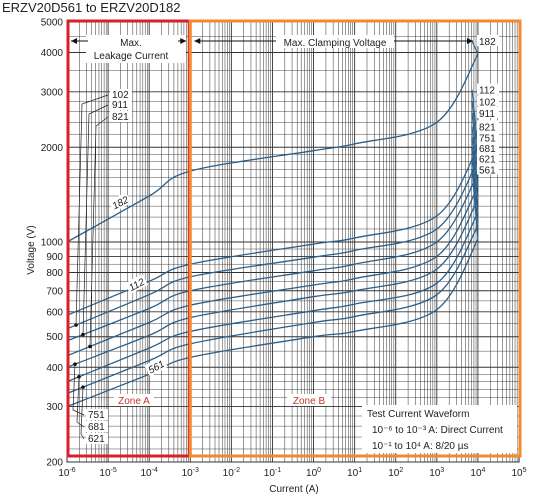  I want to click on x-tick-label: 10⁵, so click(518, 473).